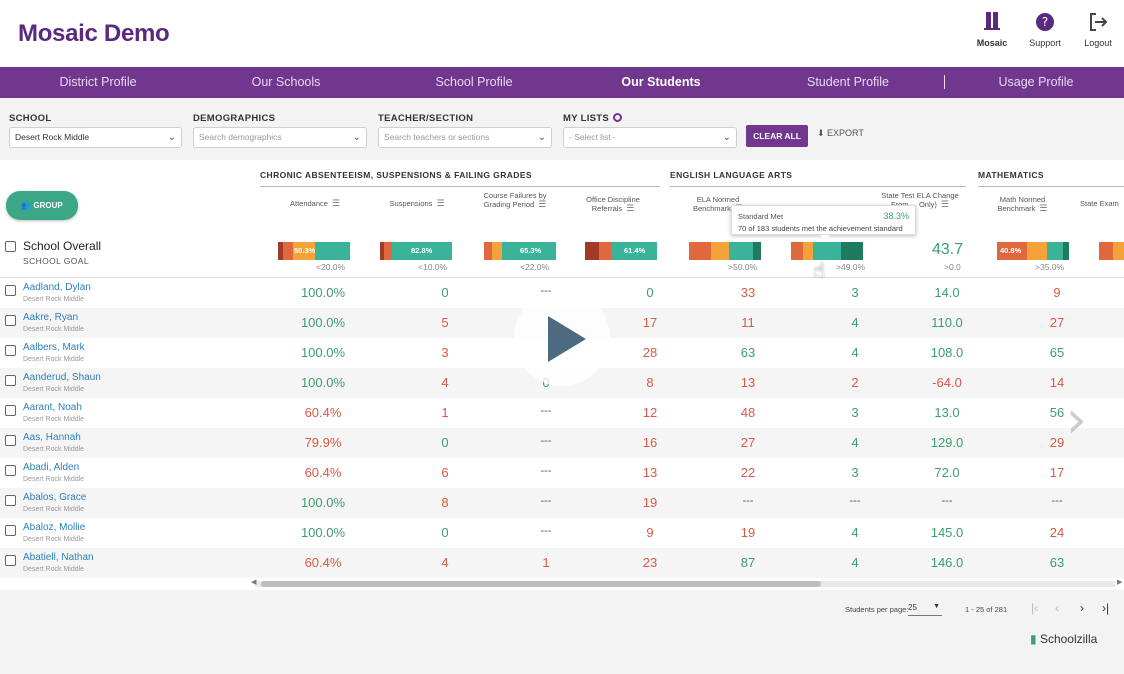 This screenshot has width=1124, height=674. I want to click on state-test-ela-bar, so click(827, 251).